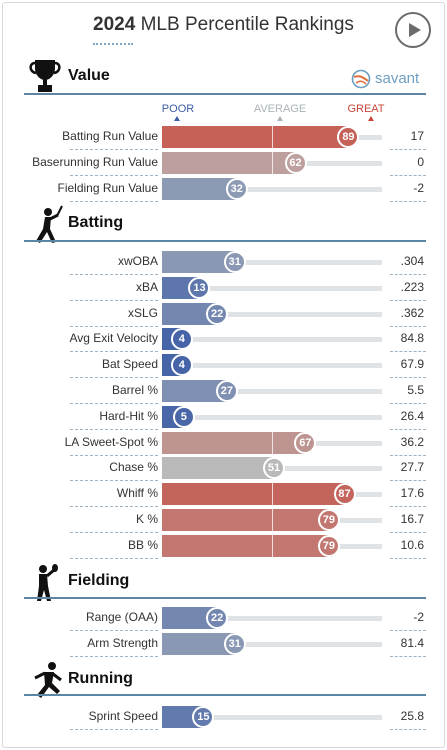  I want to click on metric-row: BB % 79 10.6, so click(225, 545).